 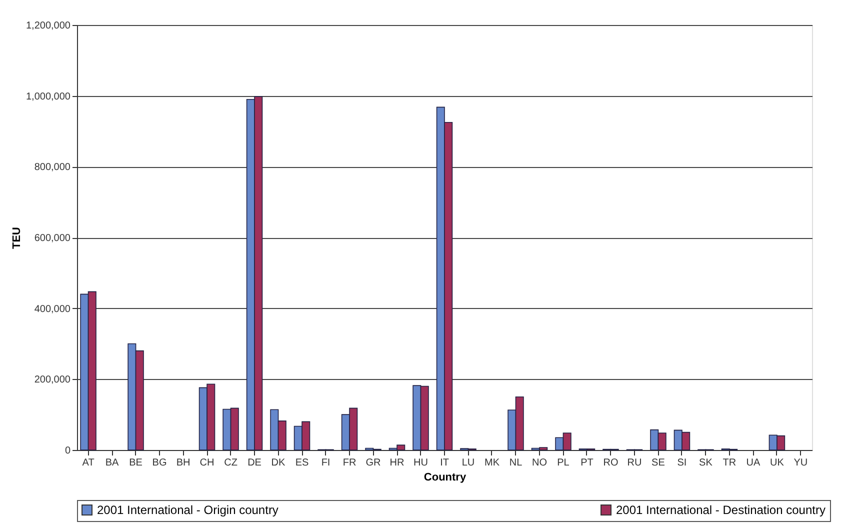 I want to click on x-tick-label: BH, so click(x=183, y=463).